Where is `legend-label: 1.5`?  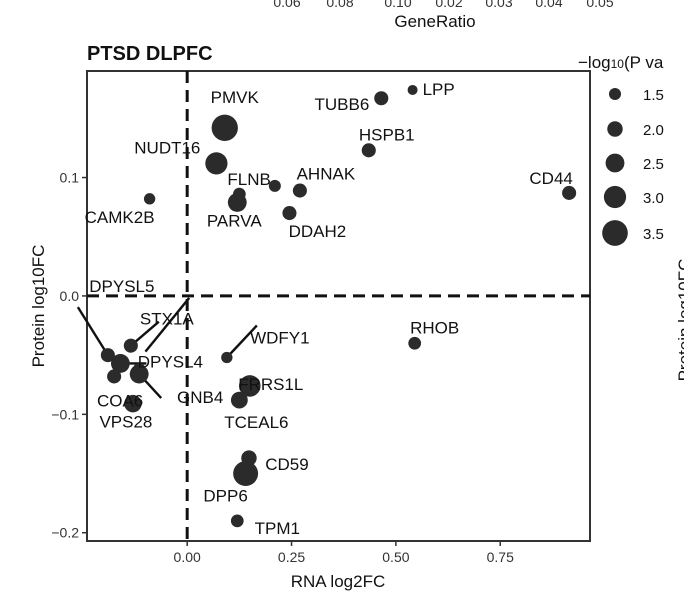 legend-label: 1.5 is located at coordinates (653, 95).